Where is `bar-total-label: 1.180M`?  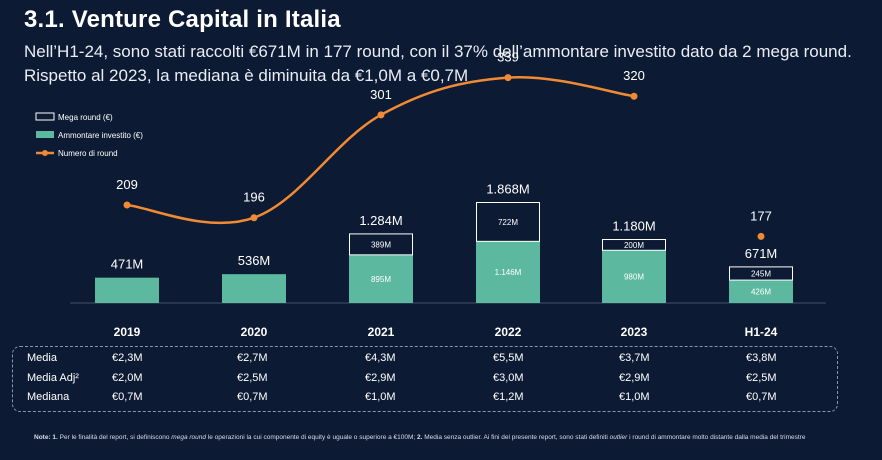
bar-total-label: 1.180M is located at coordinates (633, 226).